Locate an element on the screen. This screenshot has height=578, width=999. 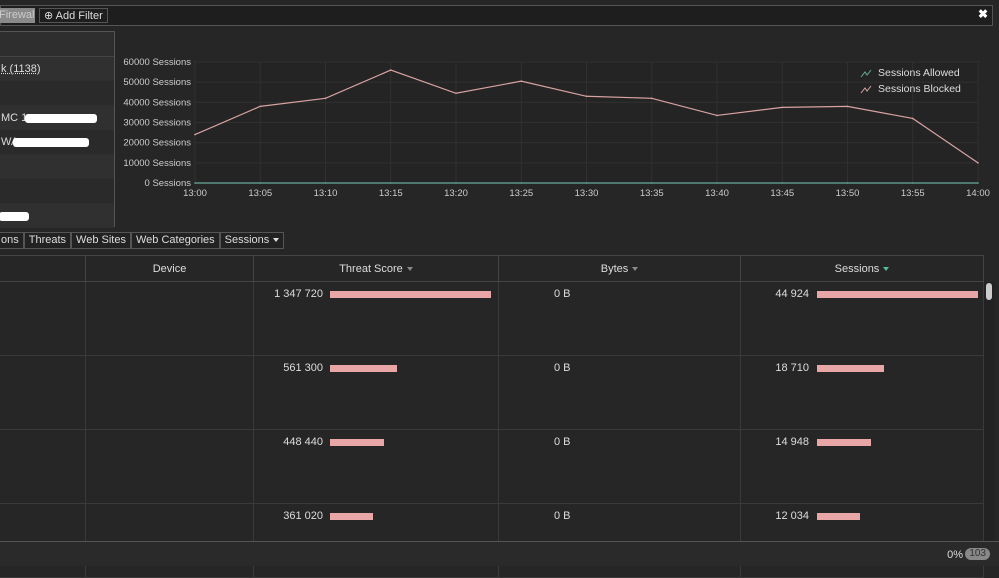
y-tick-label: 50000 Sessions is located at coordinates (157, 82).